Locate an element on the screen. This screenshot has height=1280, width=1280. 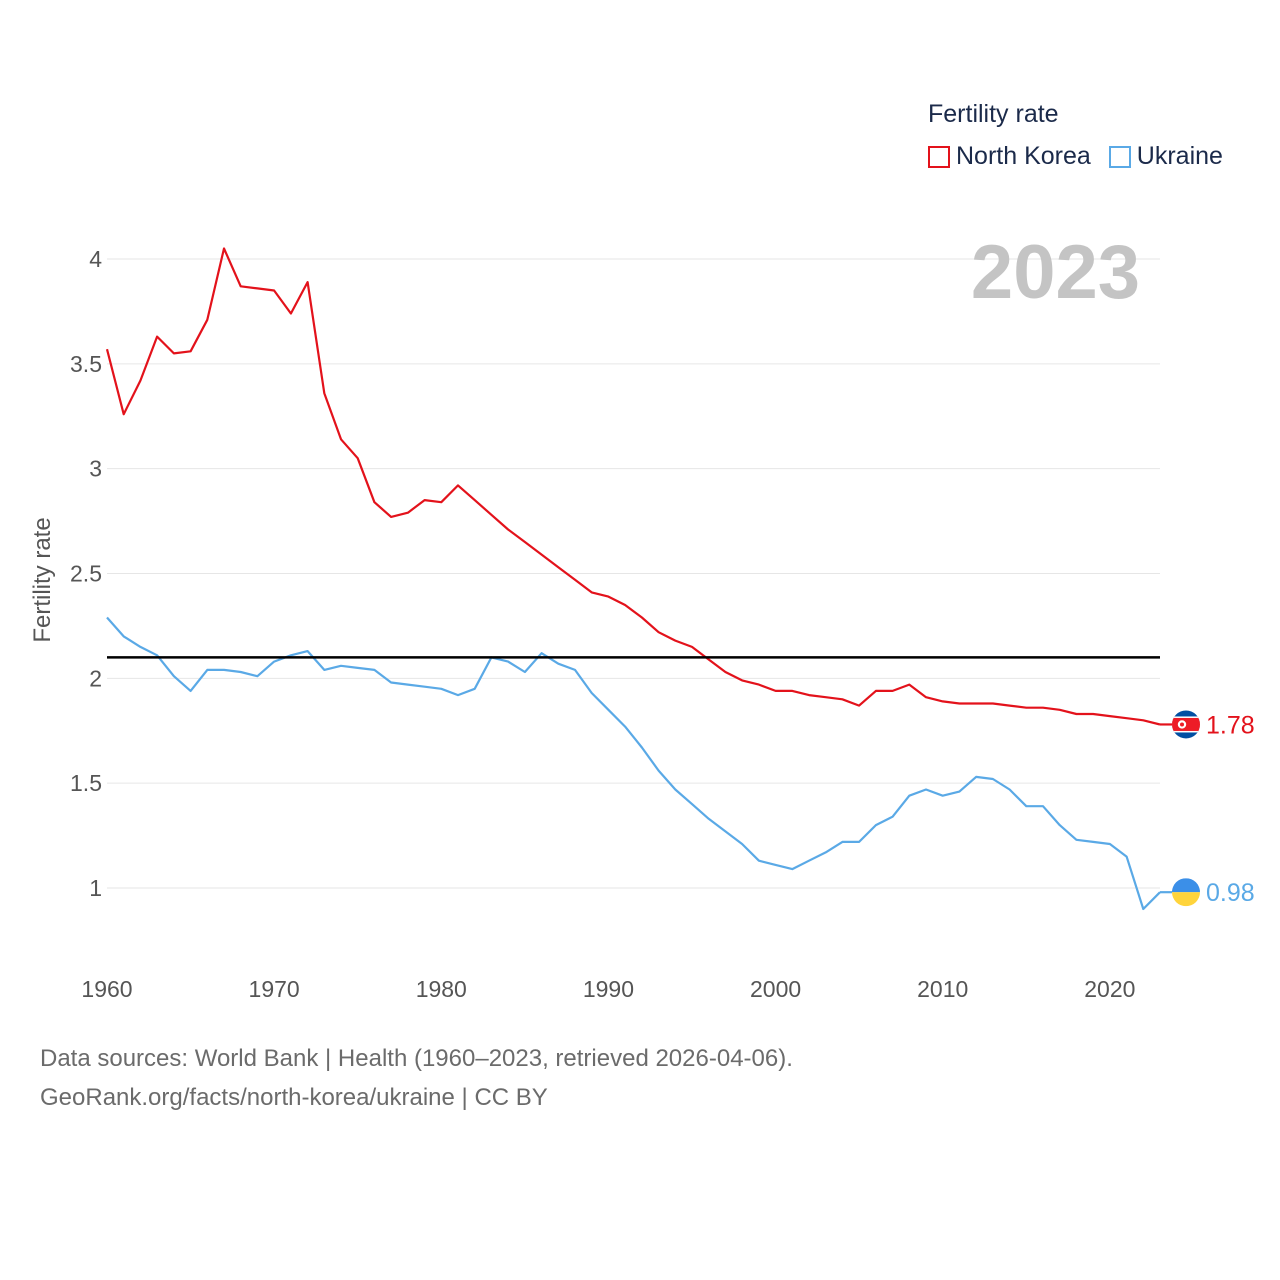
x-axis-ticks: 1960 1970 1980 1990 2000 2010 2020 is located at coordinates (608, 989).